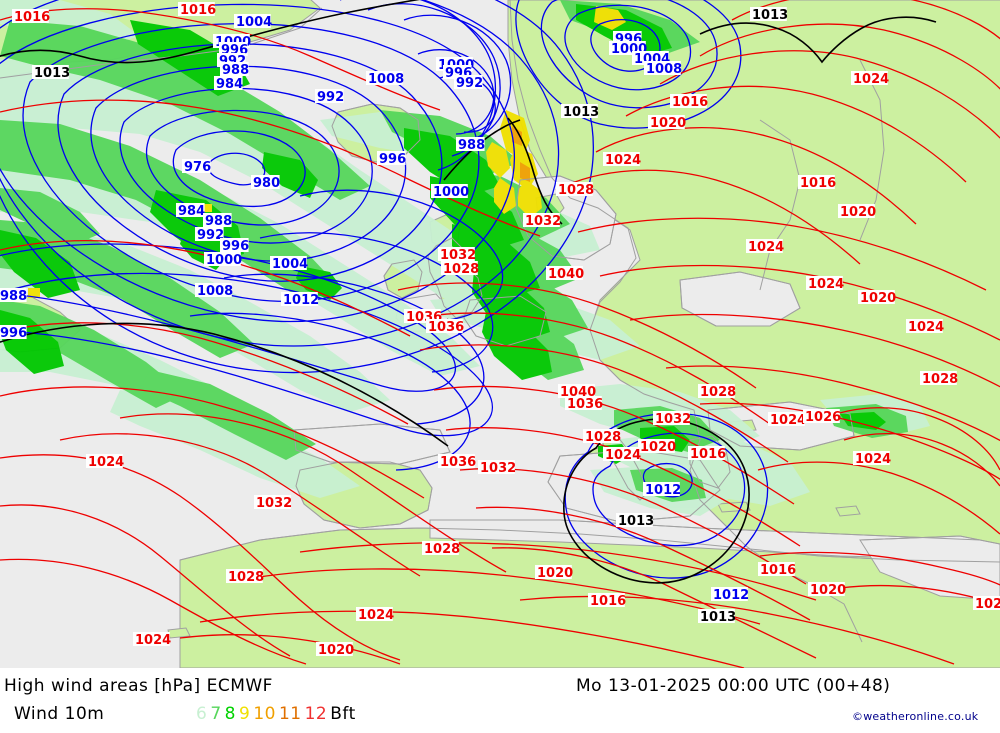  I want to click on isobar-label-low-1004: 1004, so click(254, 22).